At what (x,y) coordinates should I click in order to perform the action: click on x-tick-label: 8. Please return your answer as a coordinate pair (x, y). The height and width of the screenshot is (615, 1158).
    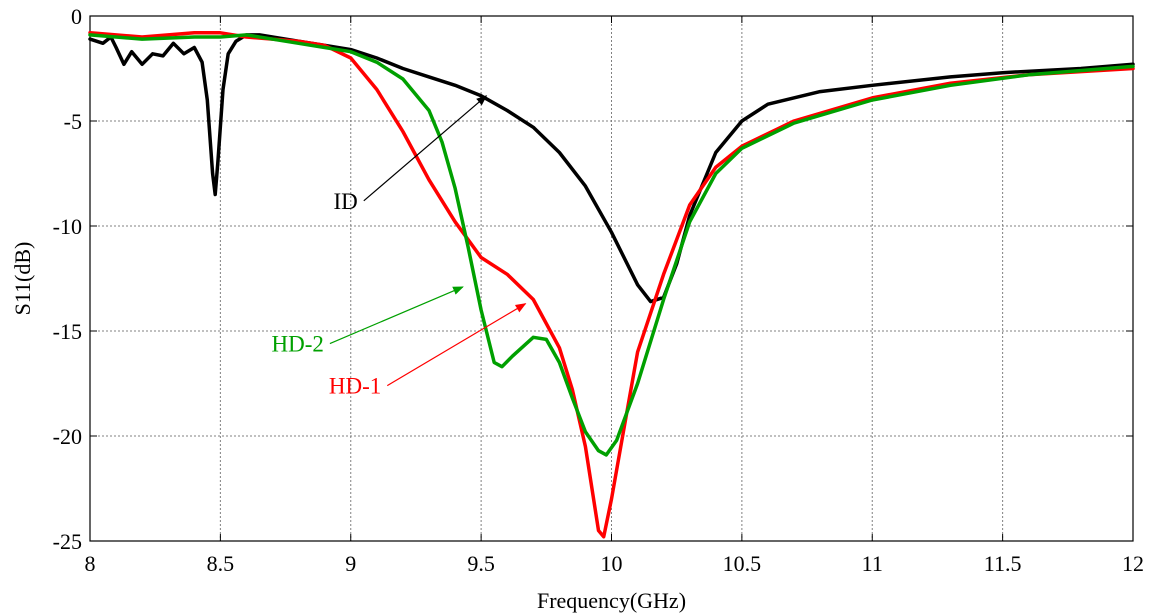
    Looking at the image, I should click on (90, 563).